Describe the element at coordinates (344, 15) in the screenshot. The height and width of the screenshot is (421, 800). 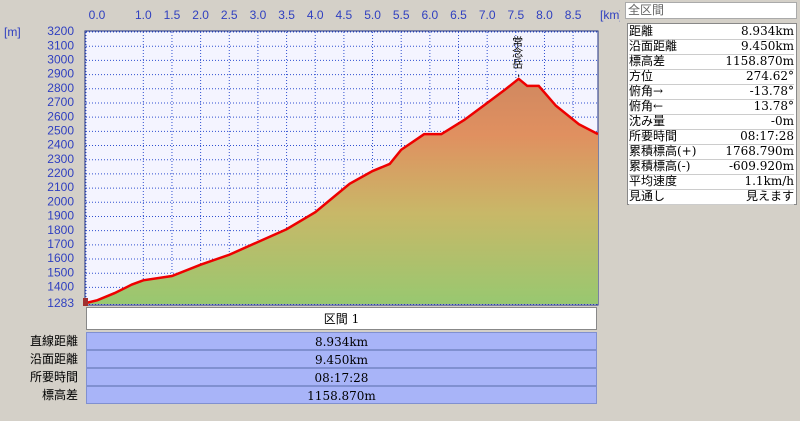
I see `x-tick-label: 4.5` at that location.